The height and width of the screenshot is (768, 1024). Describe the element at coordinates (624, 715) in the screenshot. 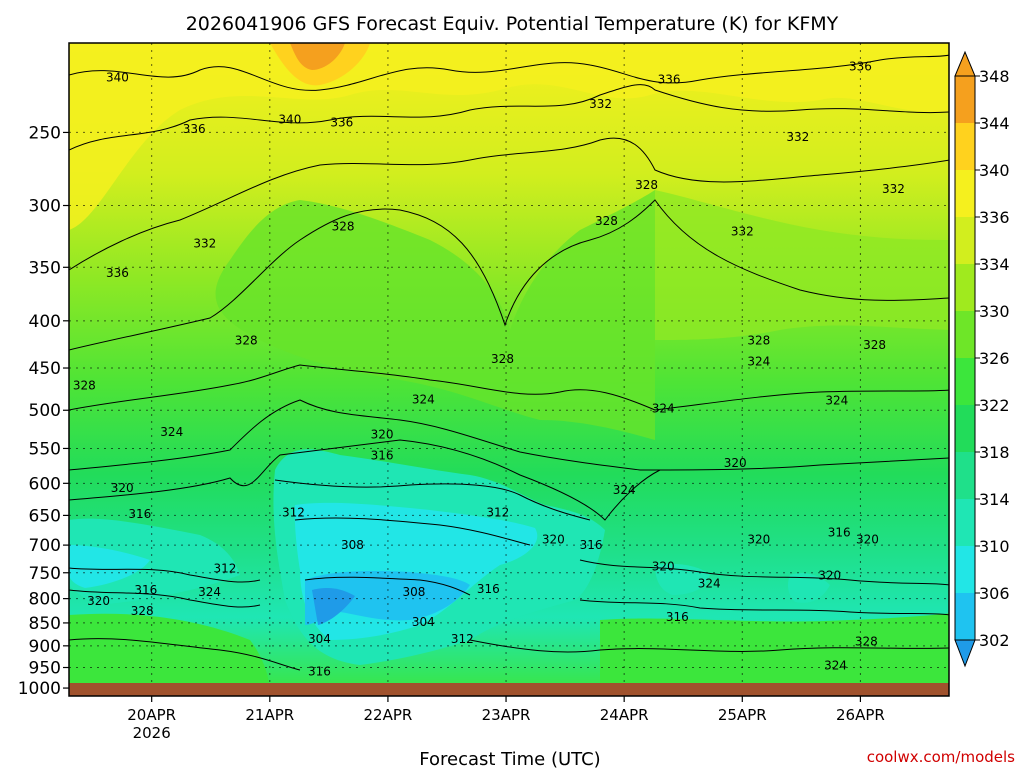

I see `x-tick-label: 24APR` at that location.